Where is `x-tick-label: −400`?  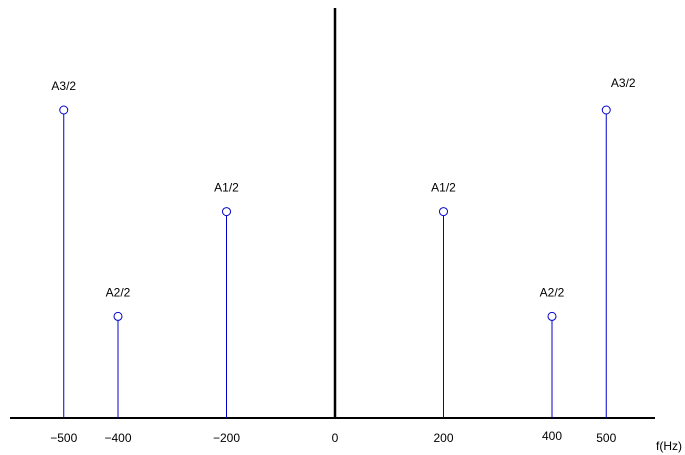
x-tick-label: −400 is located at coordinates (117, 438).